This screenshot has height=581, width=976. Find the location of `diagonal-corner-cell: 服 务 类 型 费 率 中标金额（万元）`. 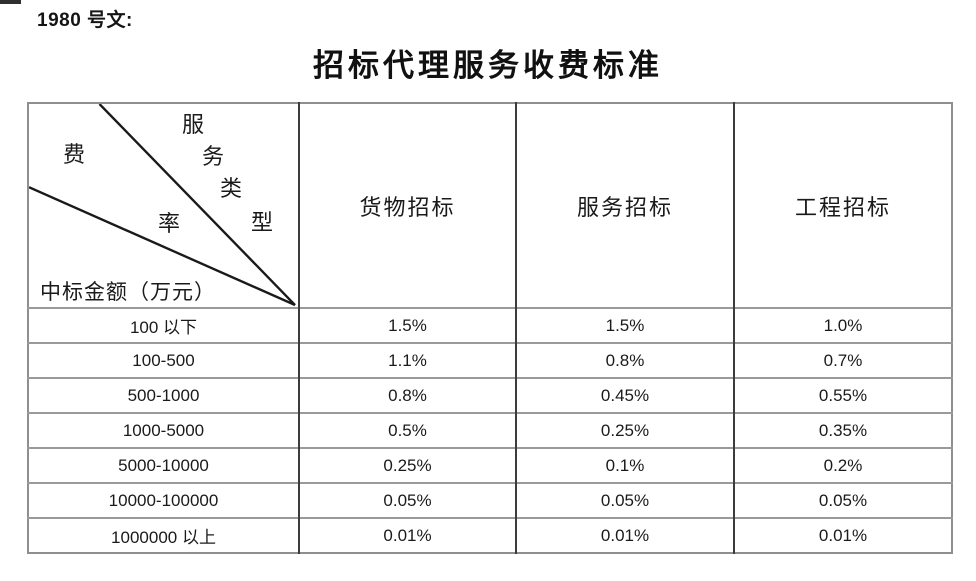

diagonal-corner-cell: 服 务 类 型 费 率 中标金额（万元） is located at coordinates (163, 205).